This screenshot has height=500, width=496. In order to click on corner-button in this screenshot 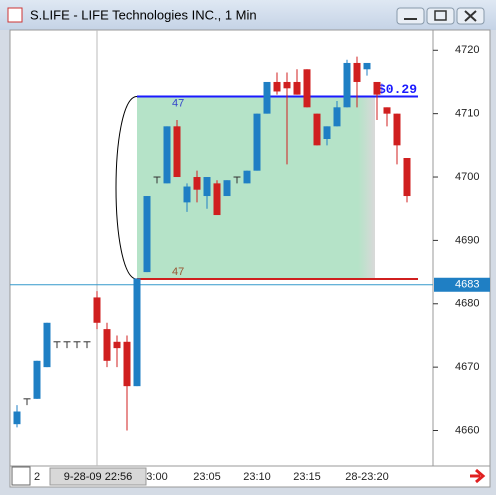, I will do `click(21, 476)`.